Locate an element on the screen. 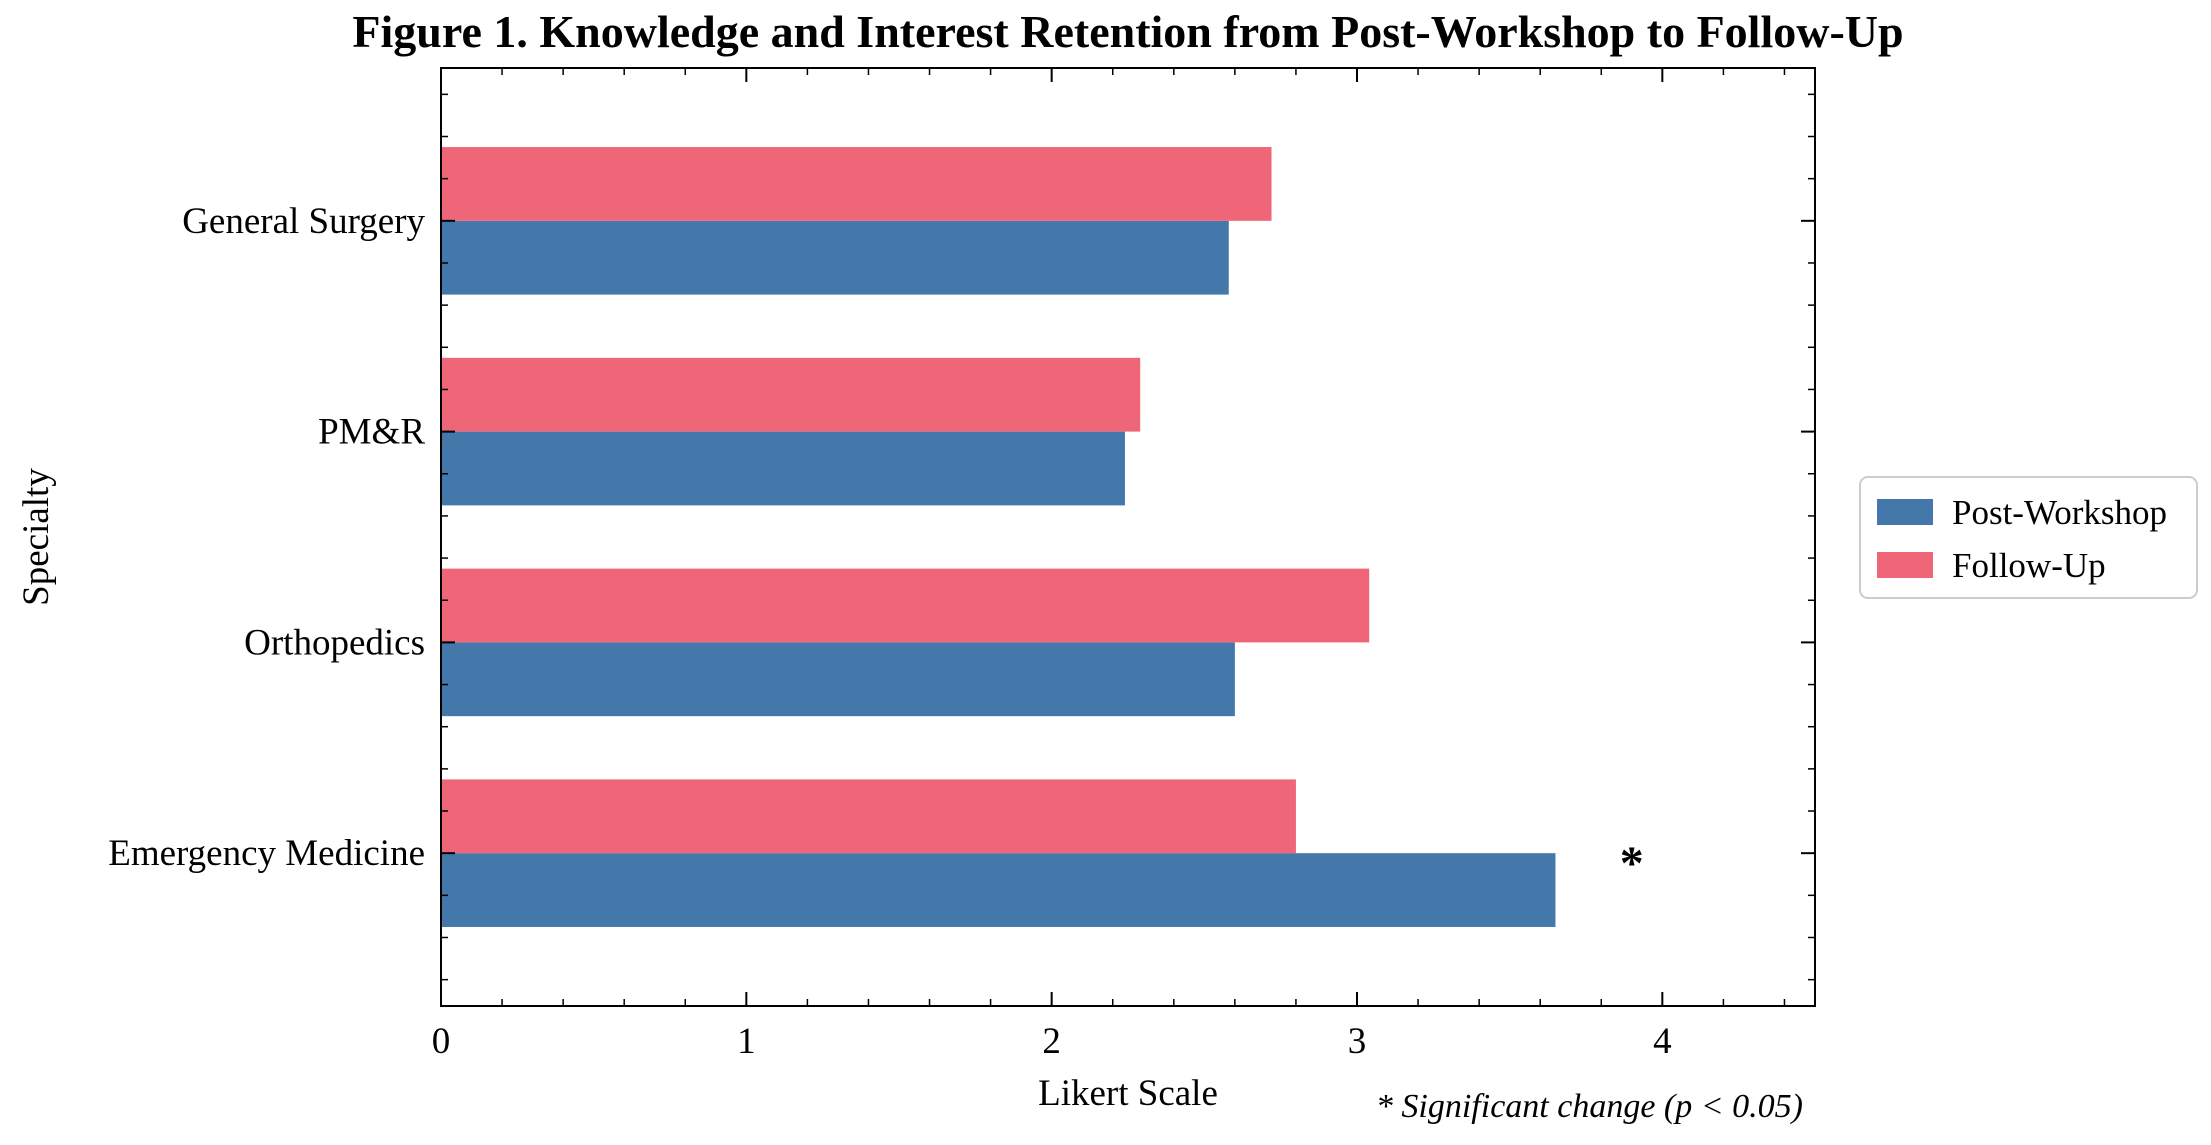 This screenshot has width=2211, height=1145. x-tick-label: 0 is located at coordinates (441, 1041).